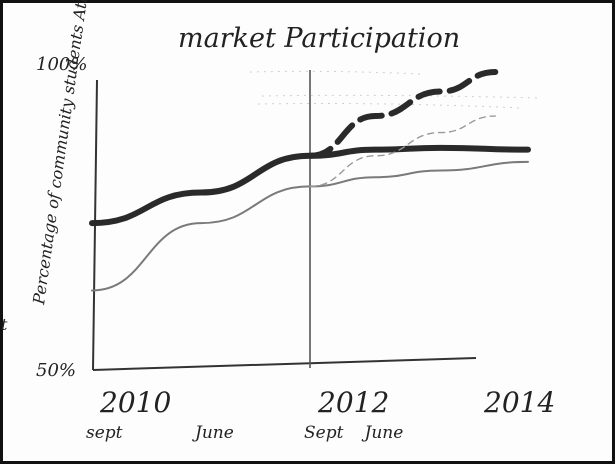 This screenshot has height=469, width=615. Describe the element at coordinates (395, 89) in the screenshot. I see `faint-shading` at that location.